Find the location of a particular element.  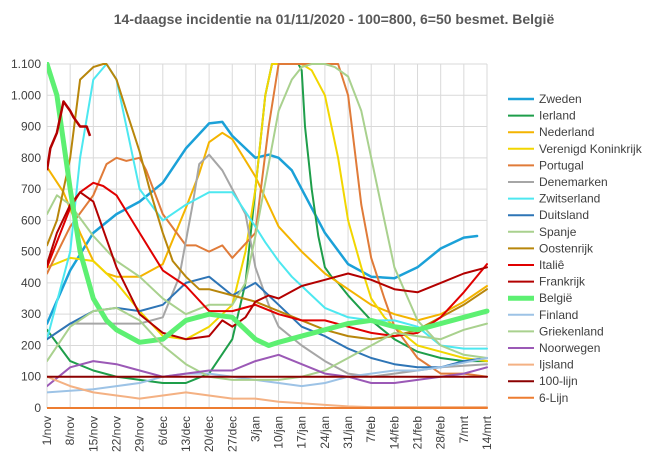

legend-label: België is located at coordinates (556, 298).